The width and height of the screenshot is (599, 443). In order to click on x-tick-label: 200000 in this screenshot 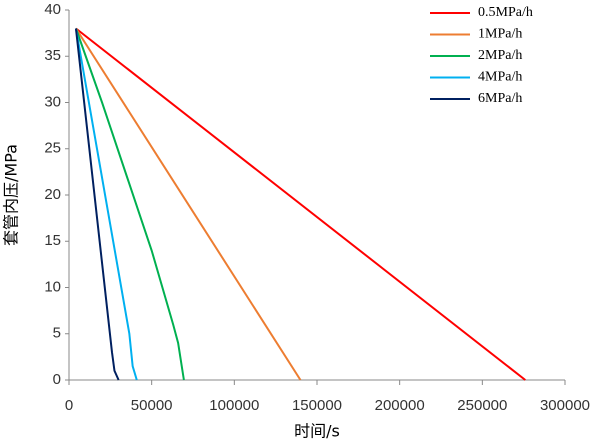, I will do `click(400, 405)`.